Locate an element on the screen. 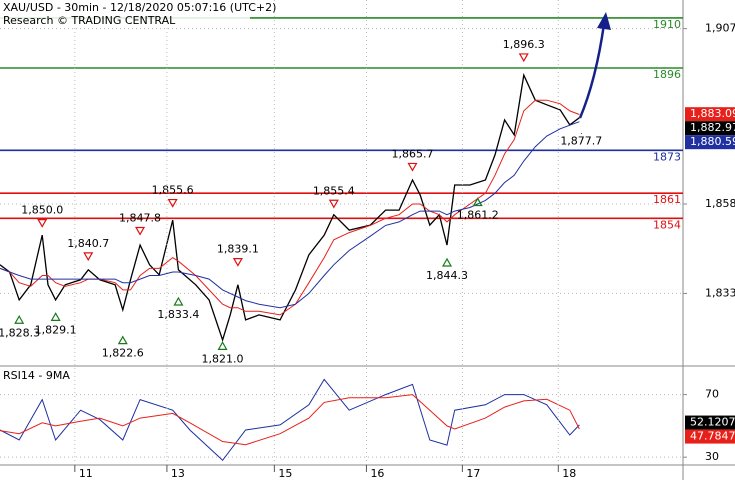  annotation-label: 1,877.7 is located at coordinates (581, 140).